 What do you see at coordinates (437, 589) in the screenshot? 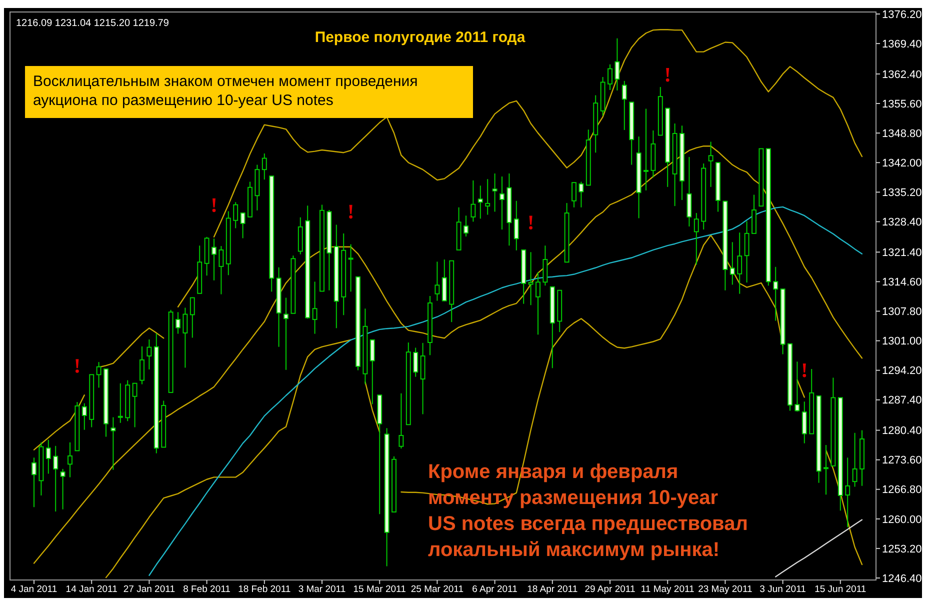
I see `x-tick-label: 25 Mar 2011` at bounding box center [437, 589].